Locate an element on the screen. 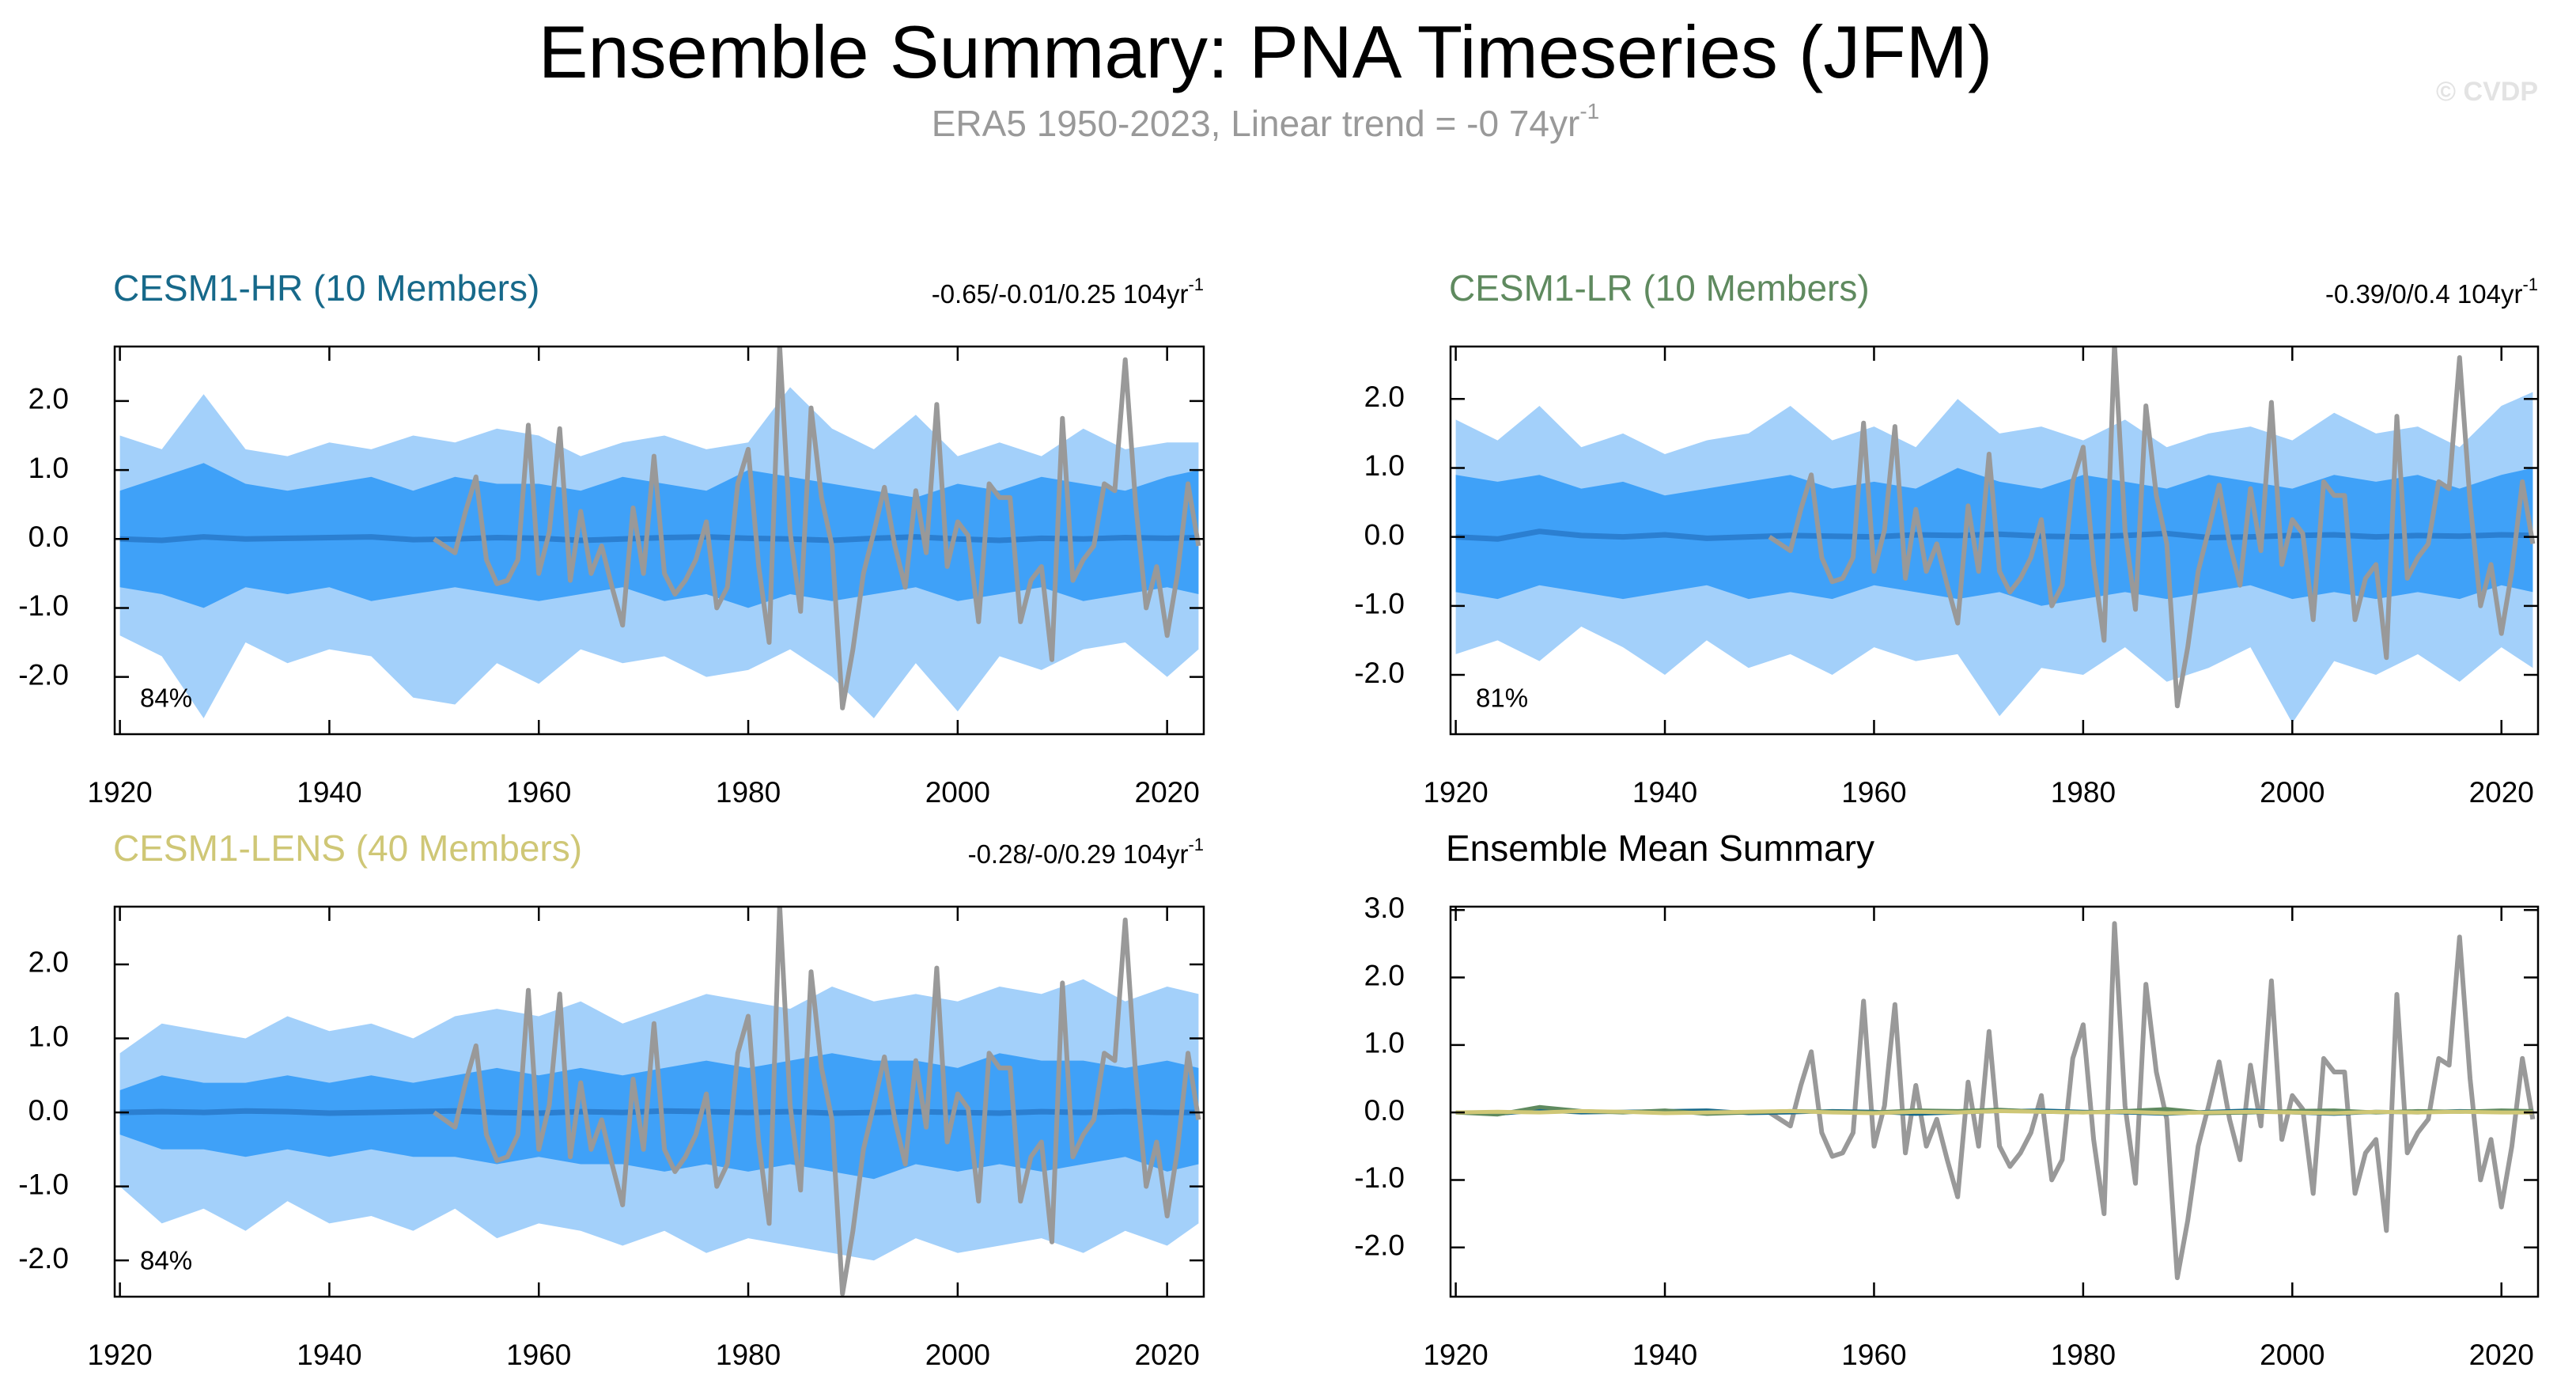 This screenshot has height=1394, width=2576. panel-title: CESM1-LR (10 Members) is located at coordinates (1659, 288).